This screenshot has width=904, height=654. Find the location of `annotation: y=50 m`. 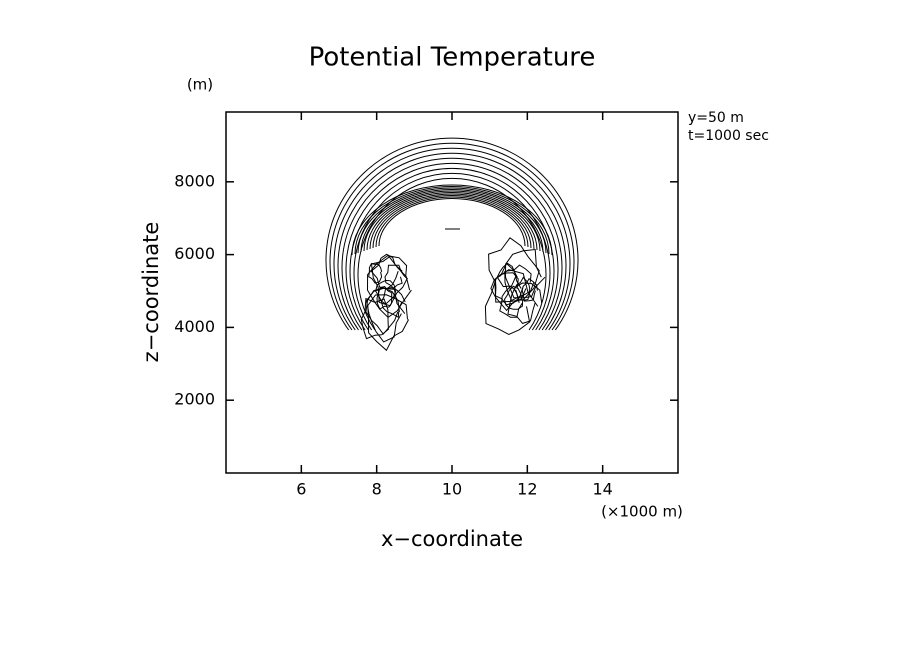

annotation: y=50 m is located at coordinates (716, 118).